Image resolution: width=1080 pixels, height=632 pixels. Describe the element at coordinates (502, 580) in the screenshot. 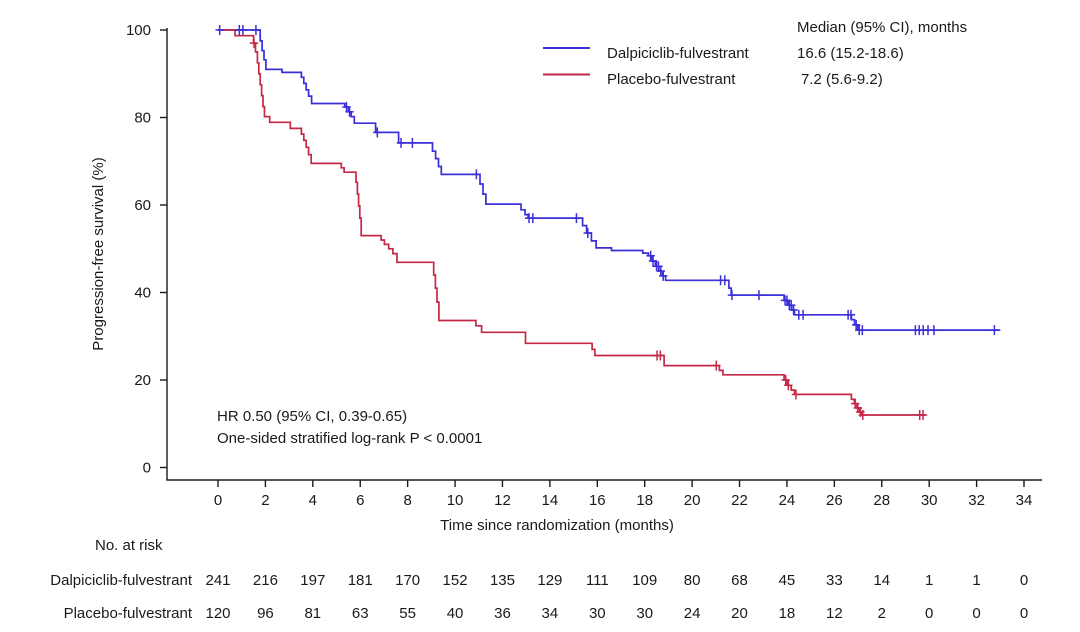

I see `risk-count: 135` at that location.